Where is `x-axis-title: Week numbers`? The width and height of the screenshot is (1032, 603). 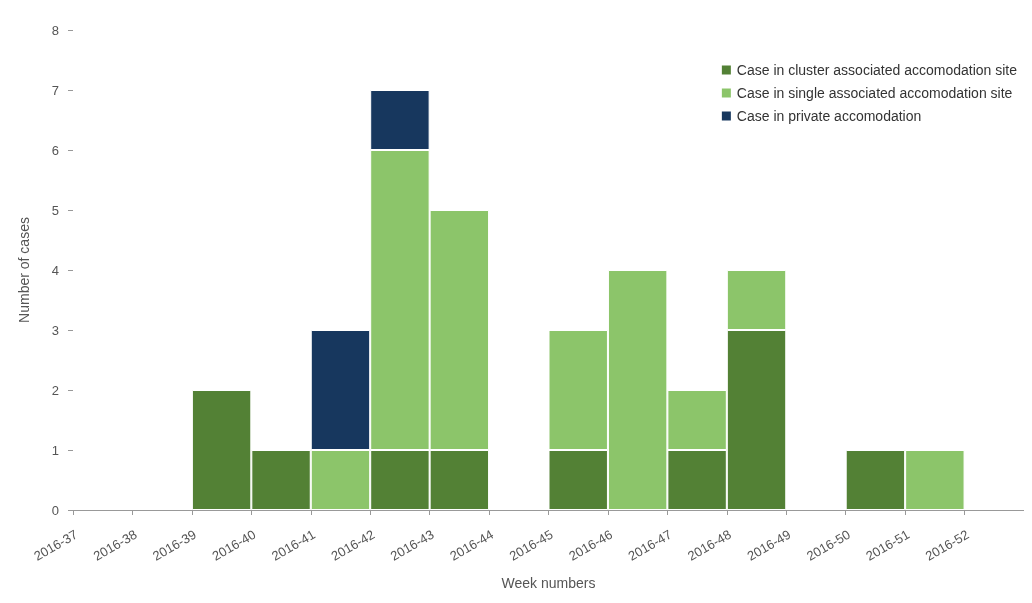
x-axis-title: Week numbers is located at coordinates (548, 583).